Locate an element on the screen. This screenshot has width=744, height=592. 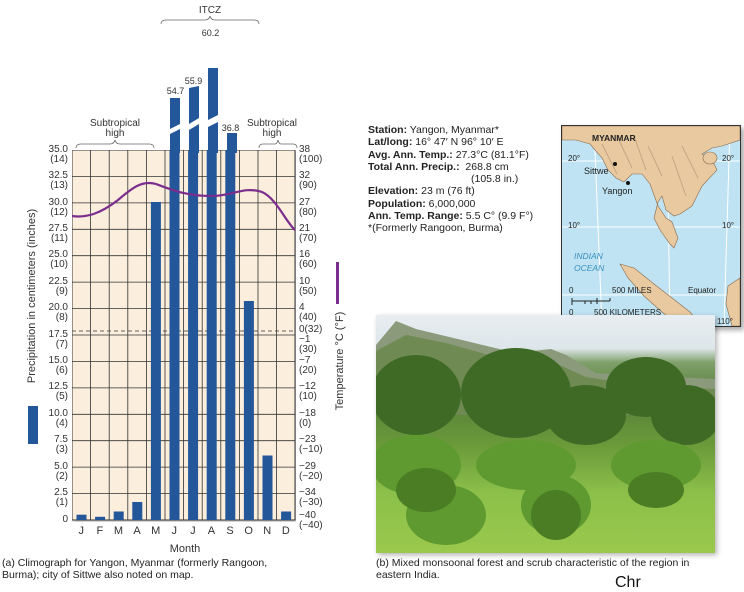
map-scale-zero-km: 0 is located at coordinates (571, 312).